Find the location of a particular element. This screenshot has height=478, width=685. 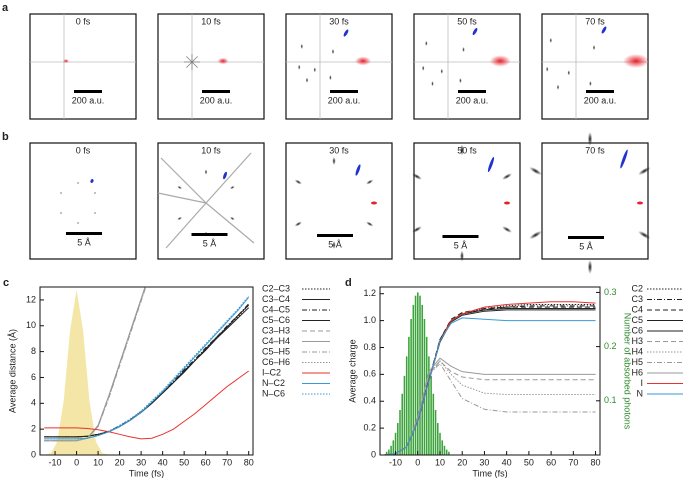

legend-label: C6 is located at coordinates (637, 330).